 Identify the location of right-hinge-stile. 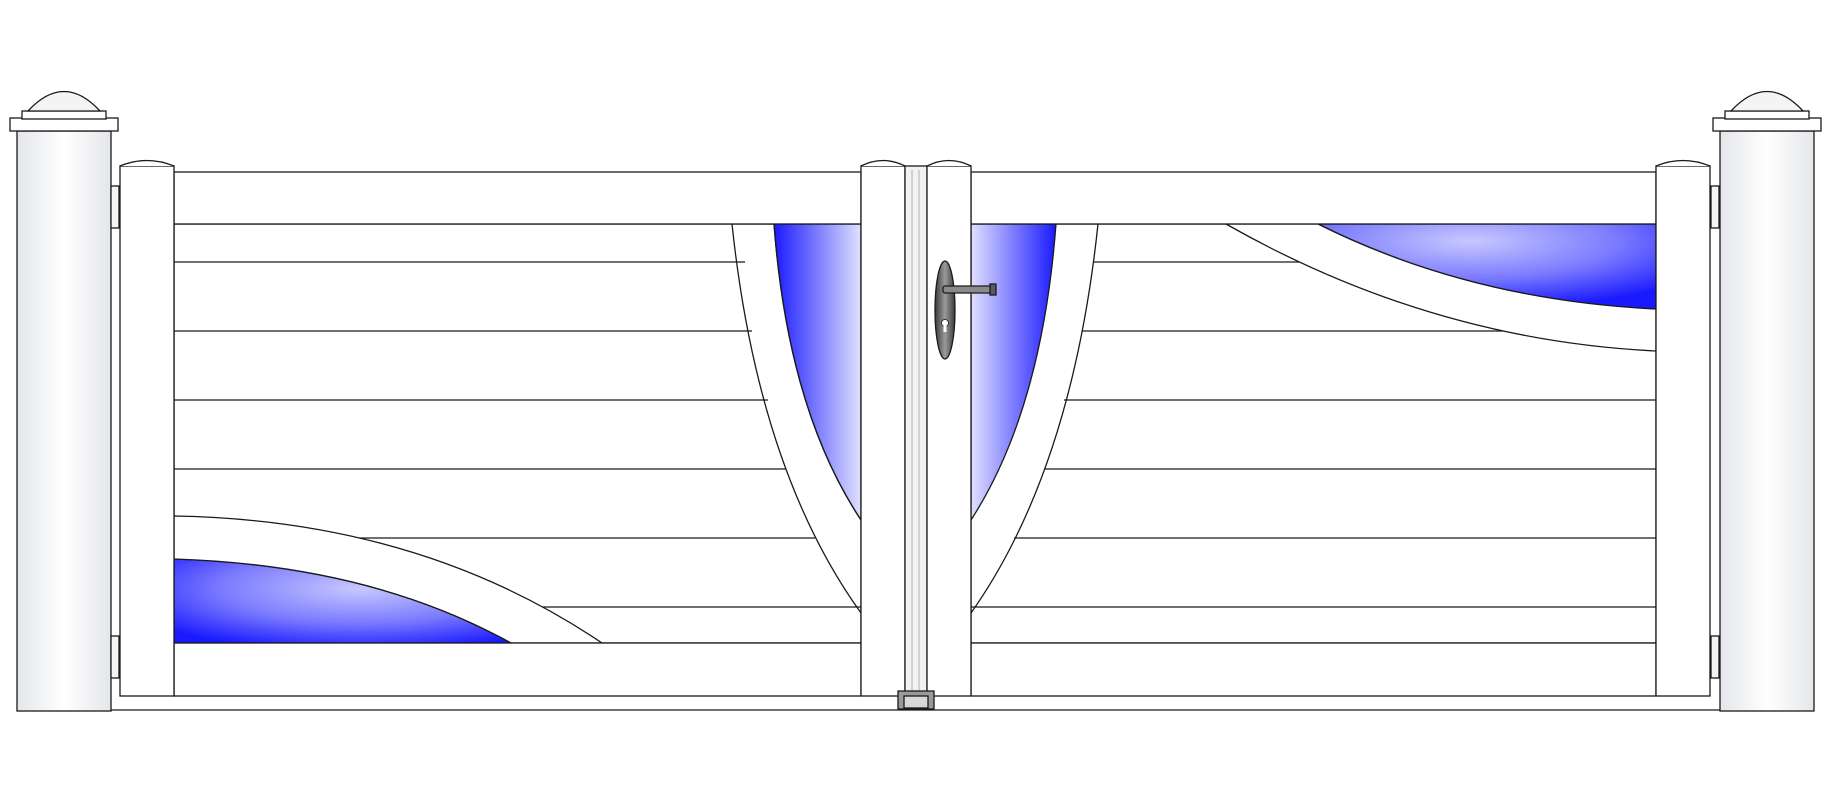
(1683, 431).